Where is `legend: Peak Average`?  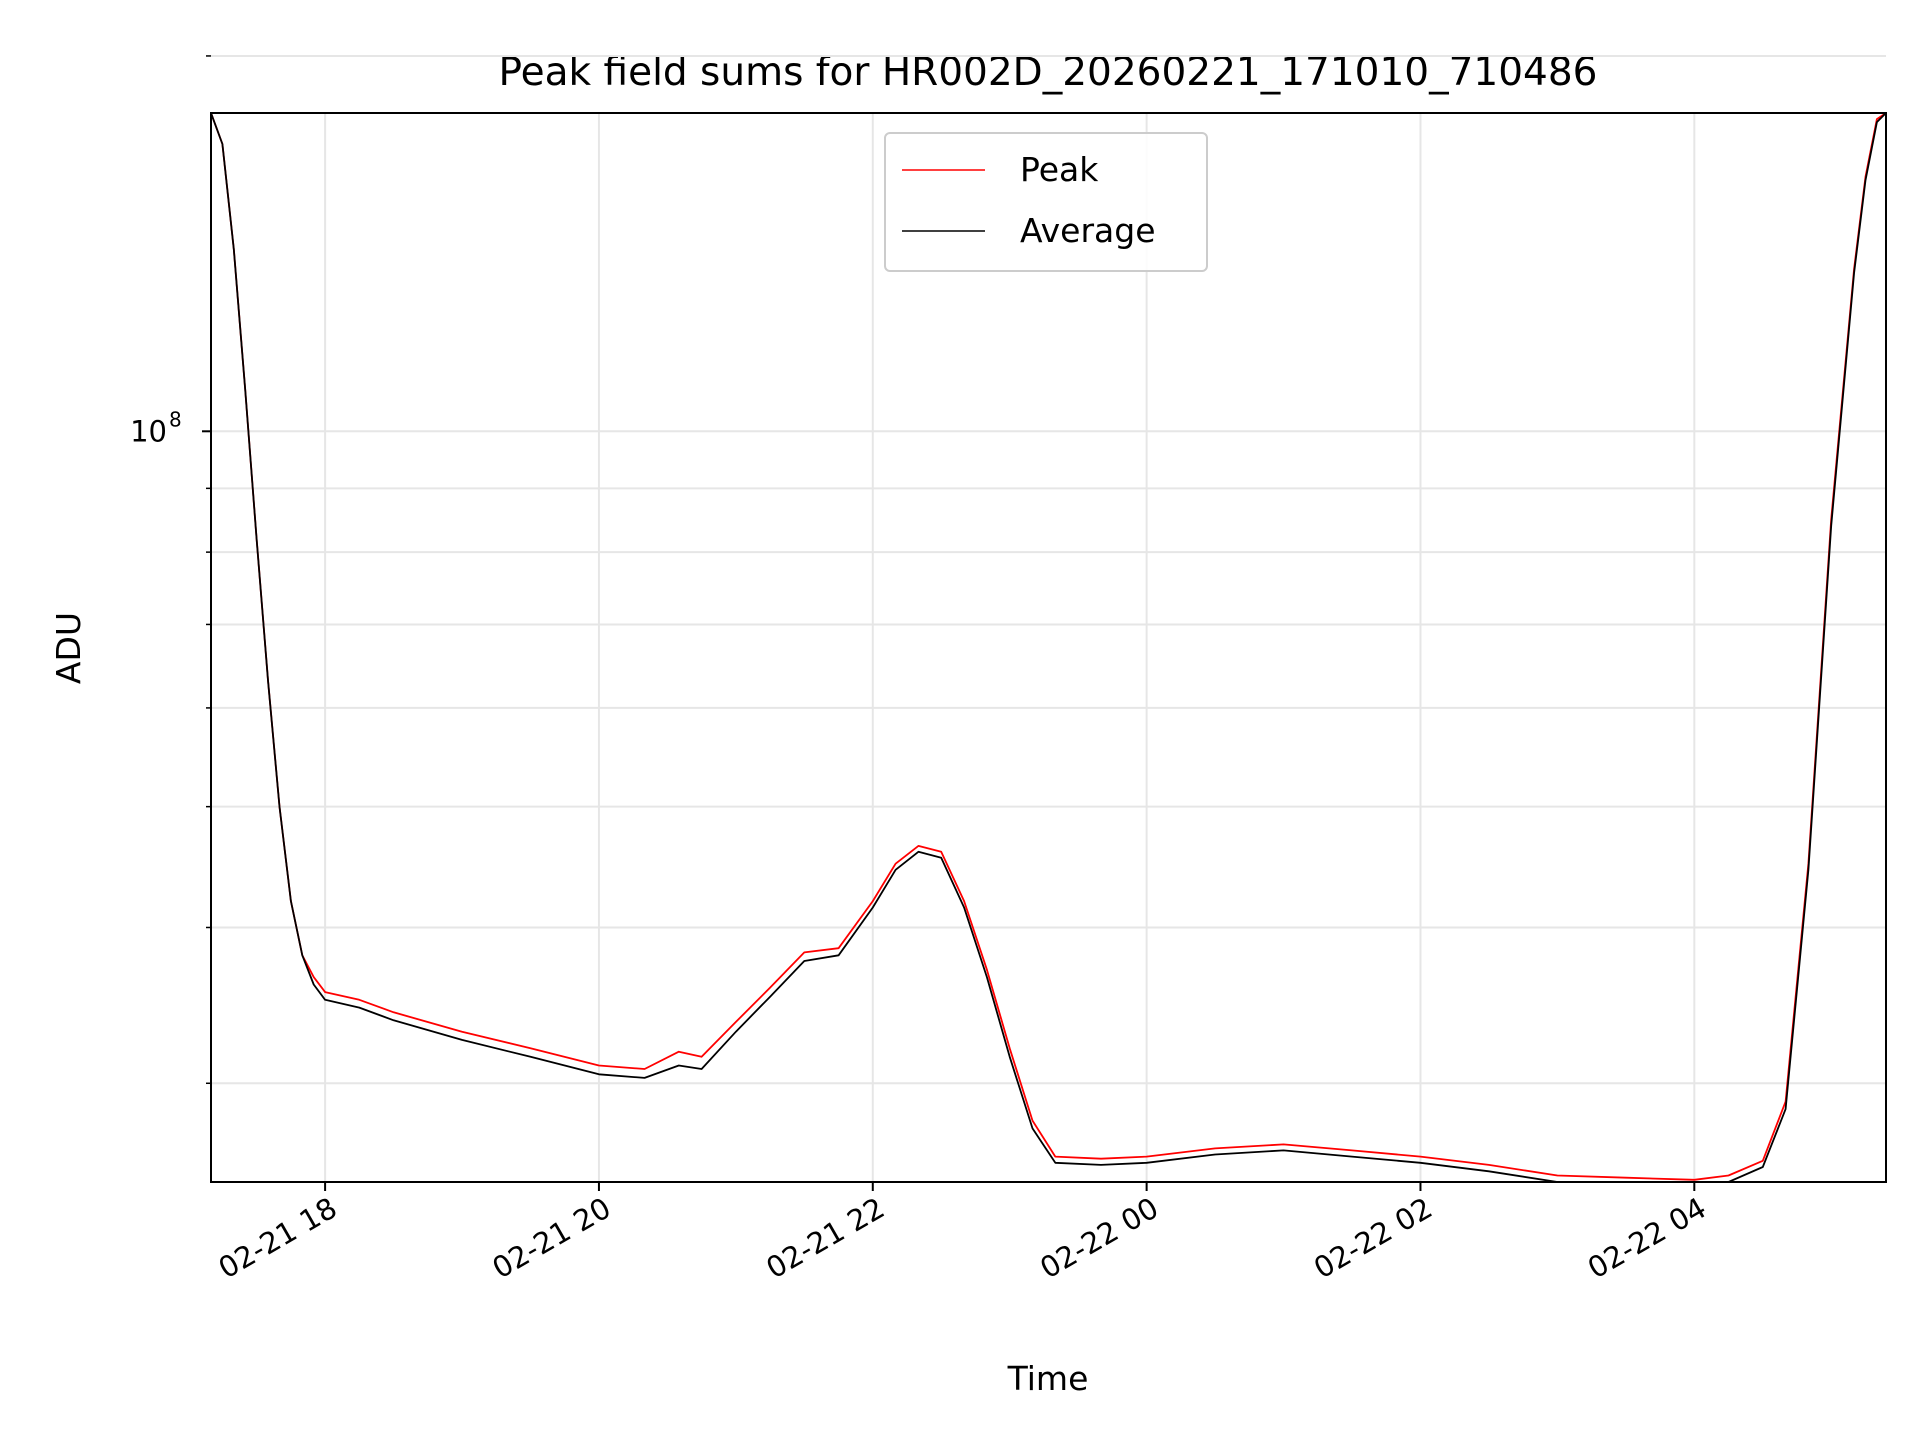
legend: Peak Average is located at coordinates (1046, 202).